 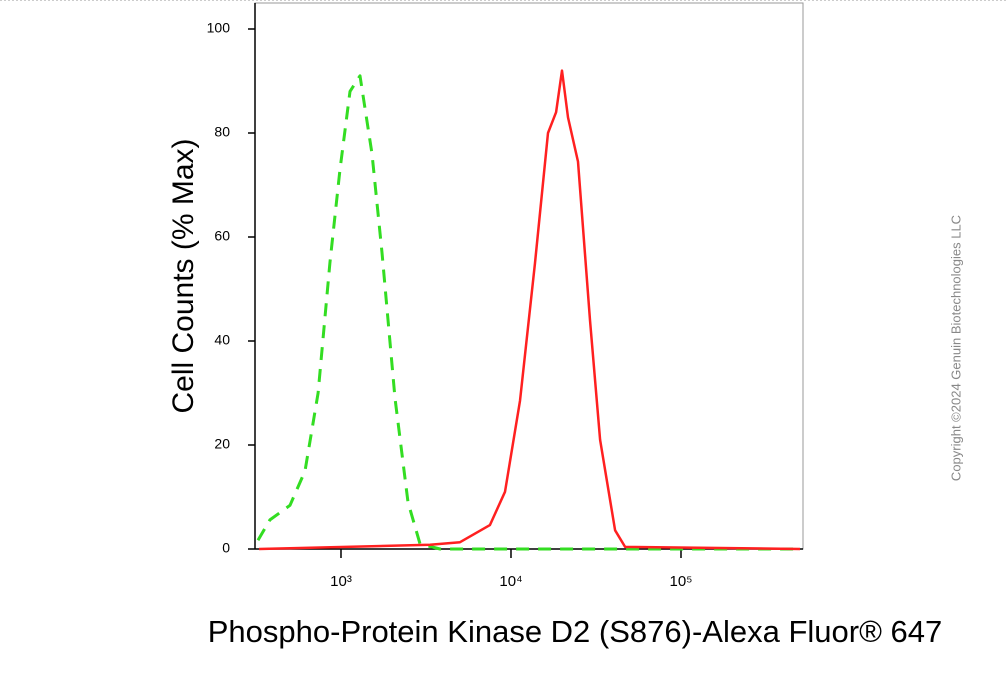 I want to click on y-tick-label: 20, so click(x=222, y=444).